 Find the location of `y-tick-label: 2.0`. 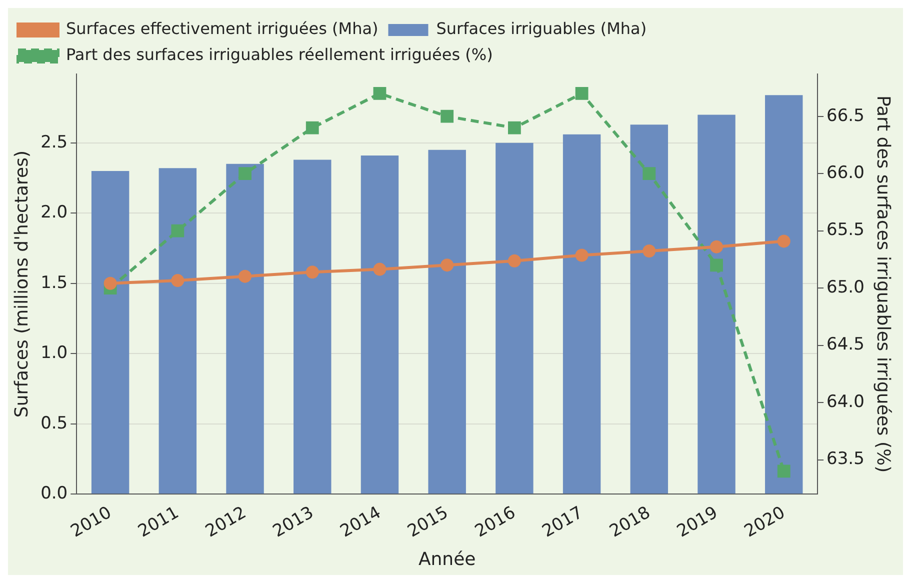

y-tick-label: 2.0 is located at coordinates (54, 212).